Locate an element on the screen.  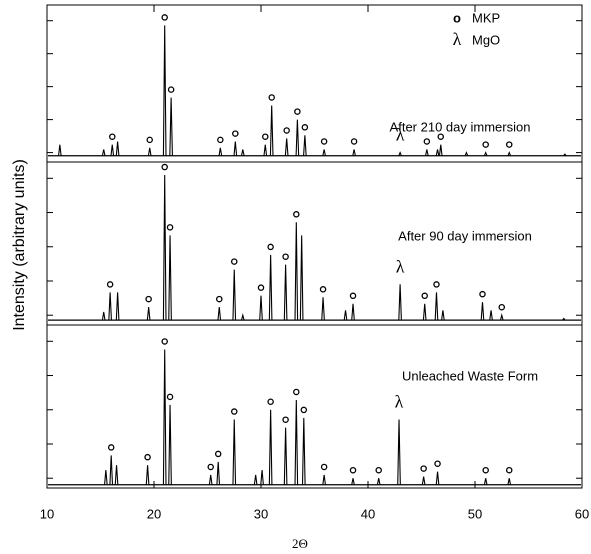
panel-label: After 210 day immersion is located at coordinates (460, 126).